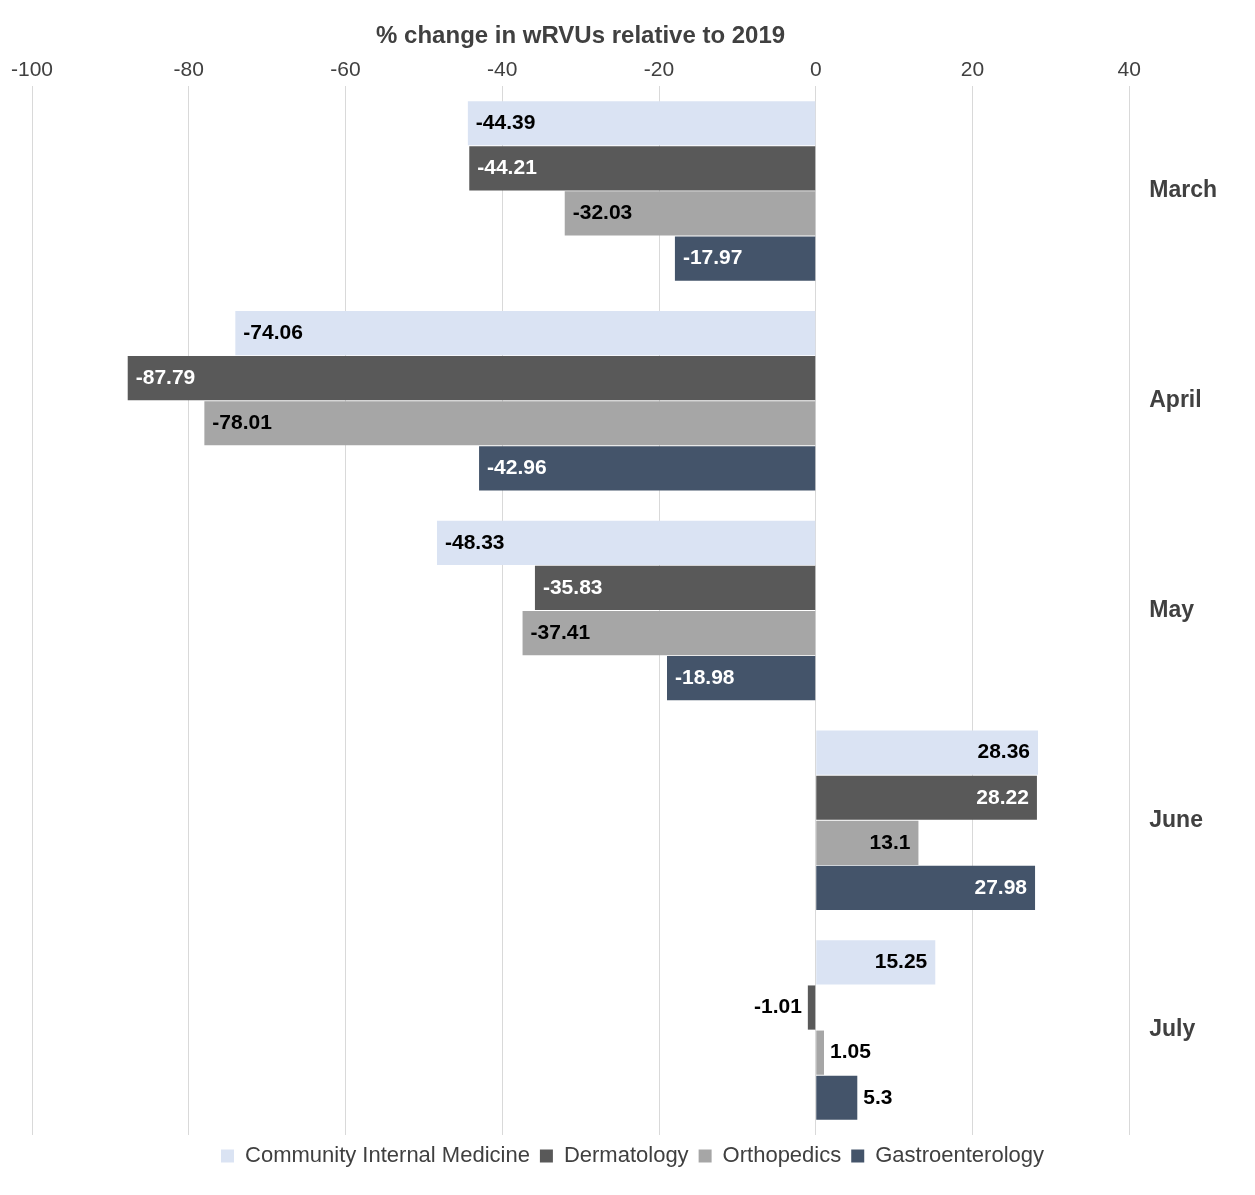 This screenshot has width=1255, height=1195. Describe the element at coordinates (242, 422) in the screenshot. I see `data-label: -78.01` at that location.